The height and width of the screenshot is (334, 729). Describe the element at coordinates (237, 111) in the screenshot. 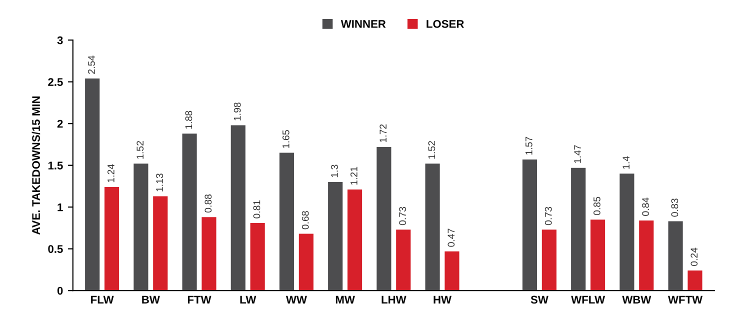

I see `data-label: 1.98` at that location.